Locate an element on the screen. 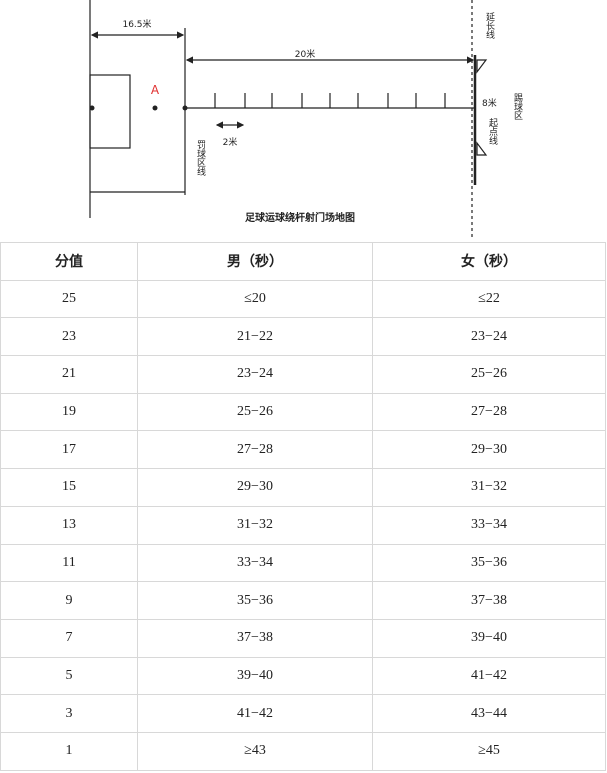 The width and height of the screenshot is (607, 773). table-cell: ≤22 is located at coordinates (489, 299).